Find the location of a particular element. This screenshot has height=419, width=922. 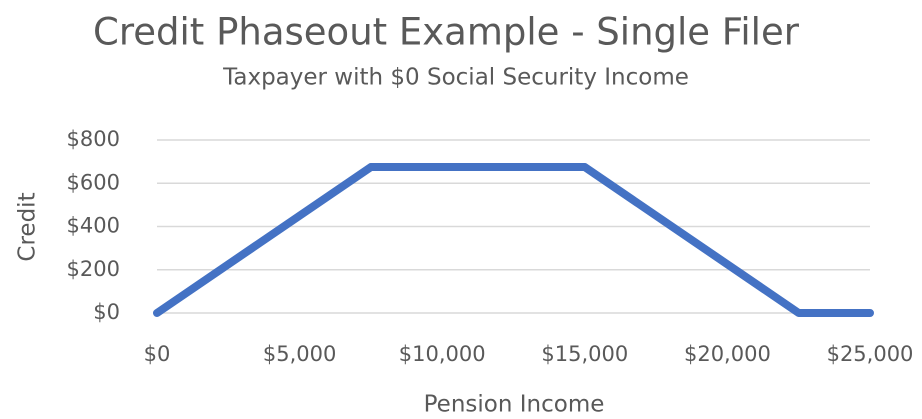

x-axis-title: Pension Income is located at coordinates (514, 405).